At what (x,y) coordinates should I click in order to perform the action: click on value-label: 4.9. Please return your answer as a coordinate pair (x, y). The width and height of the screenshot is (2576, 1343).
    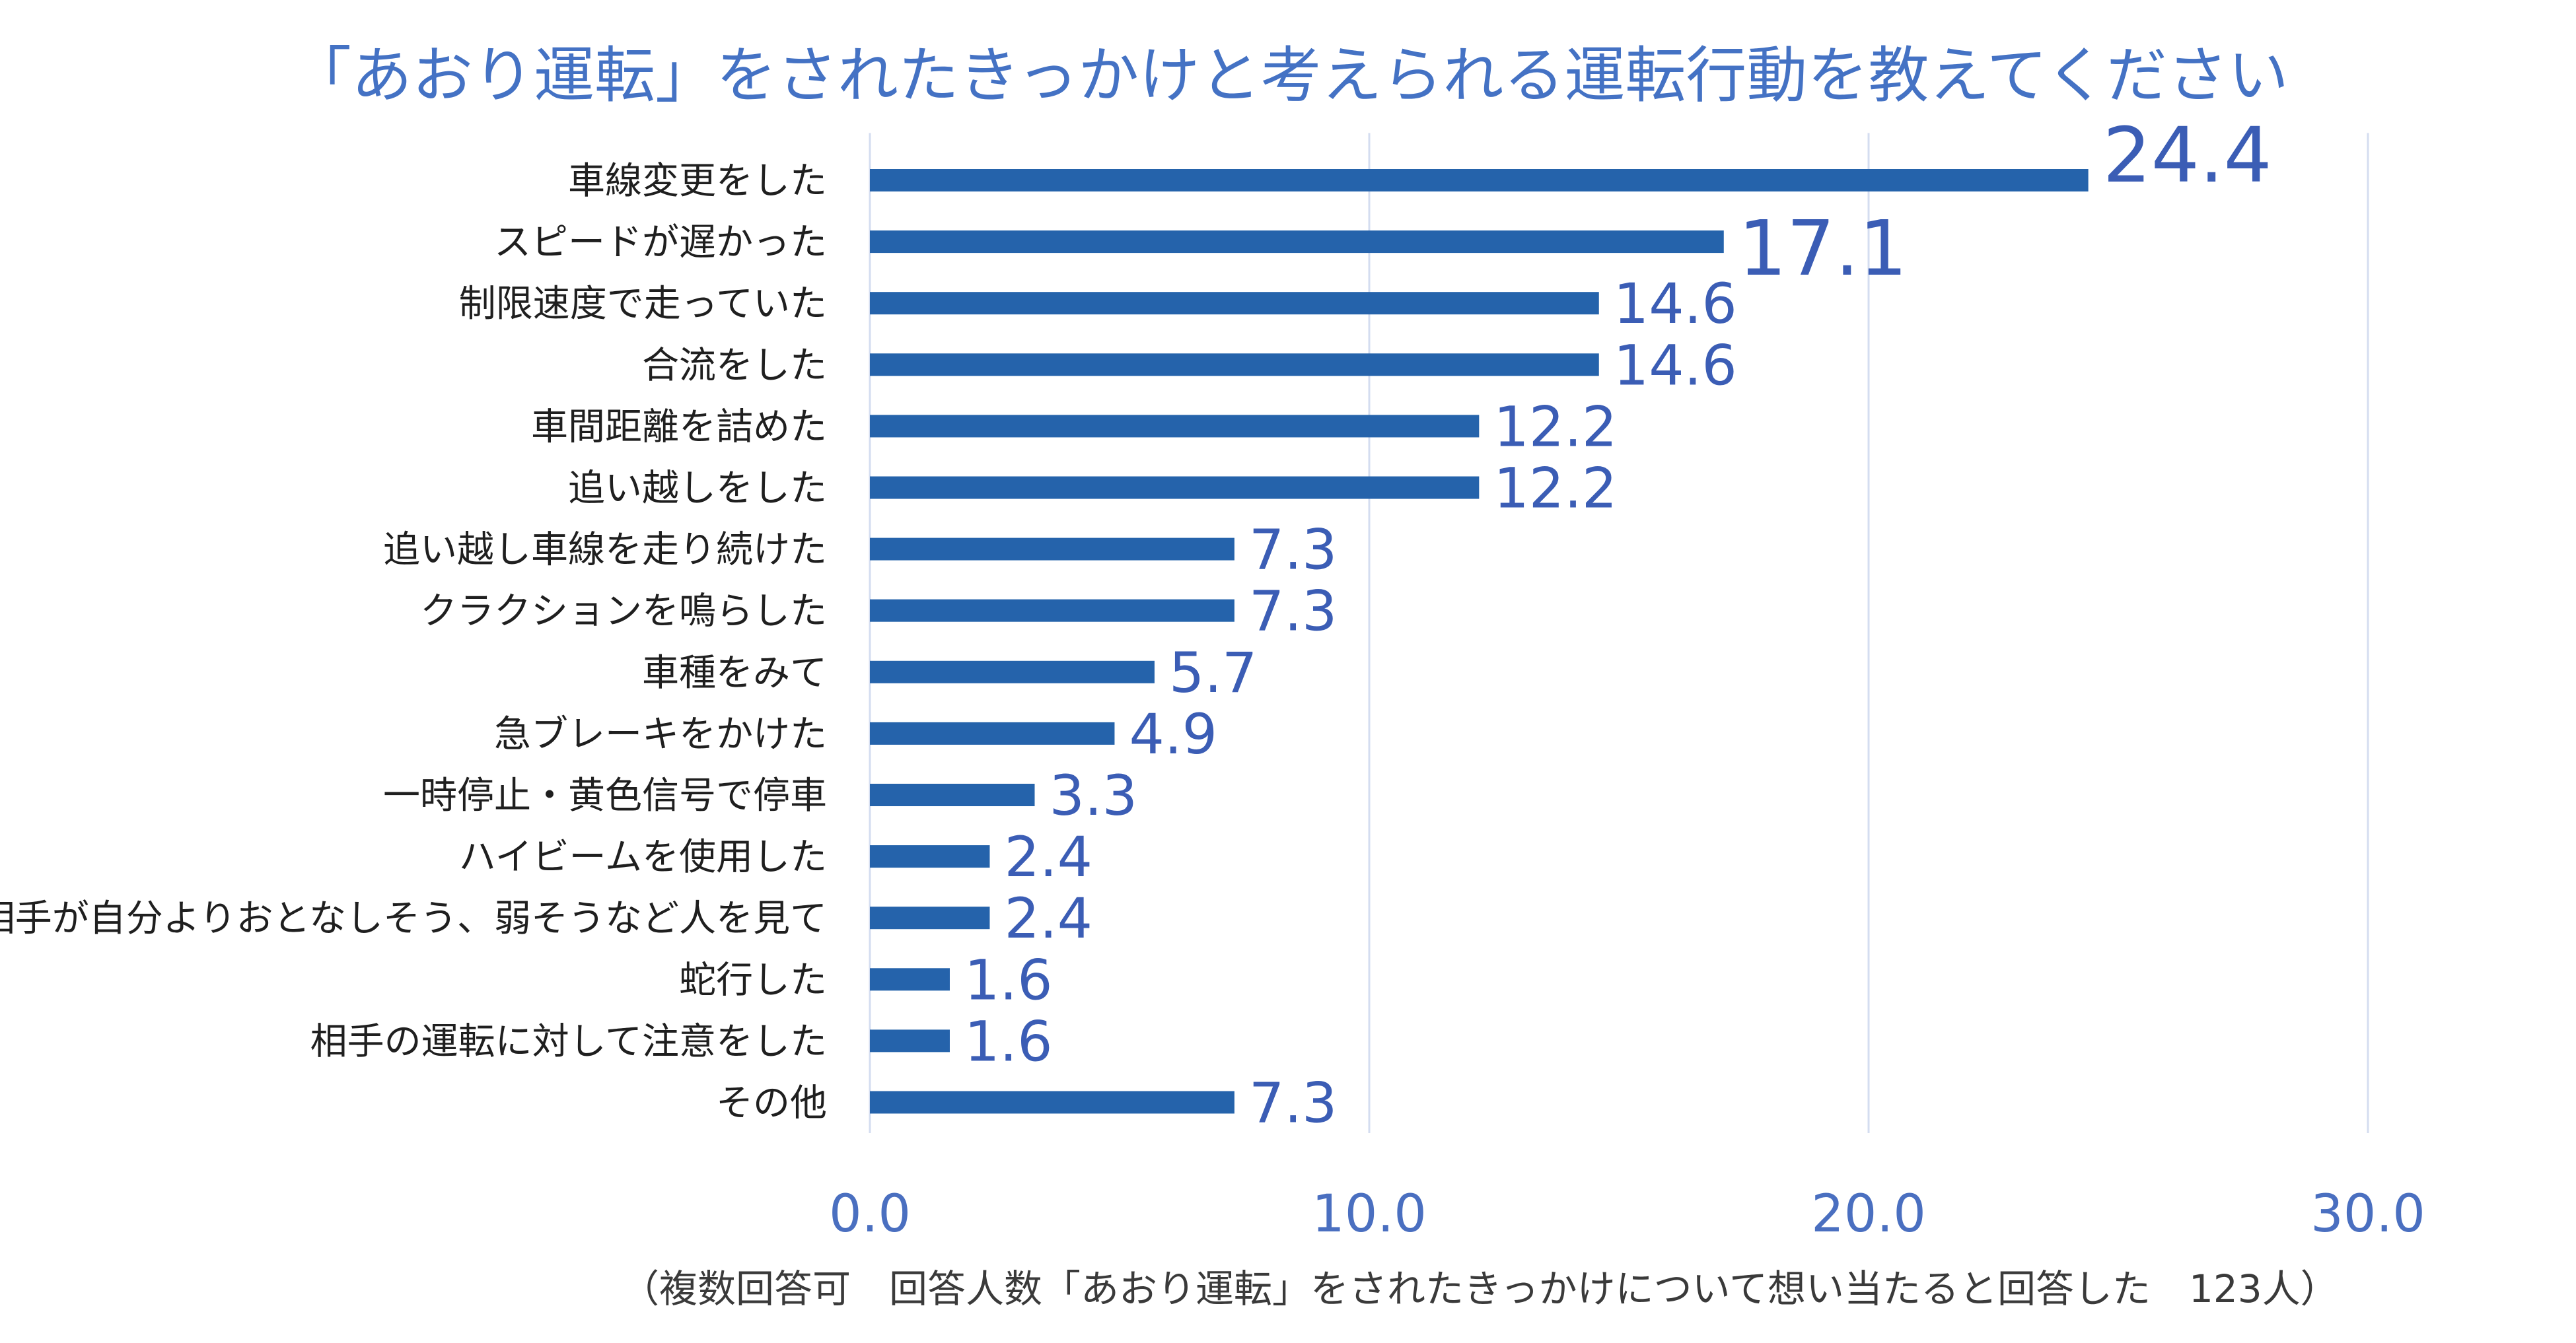
    Looking at the image, I should click on (1173, 734).